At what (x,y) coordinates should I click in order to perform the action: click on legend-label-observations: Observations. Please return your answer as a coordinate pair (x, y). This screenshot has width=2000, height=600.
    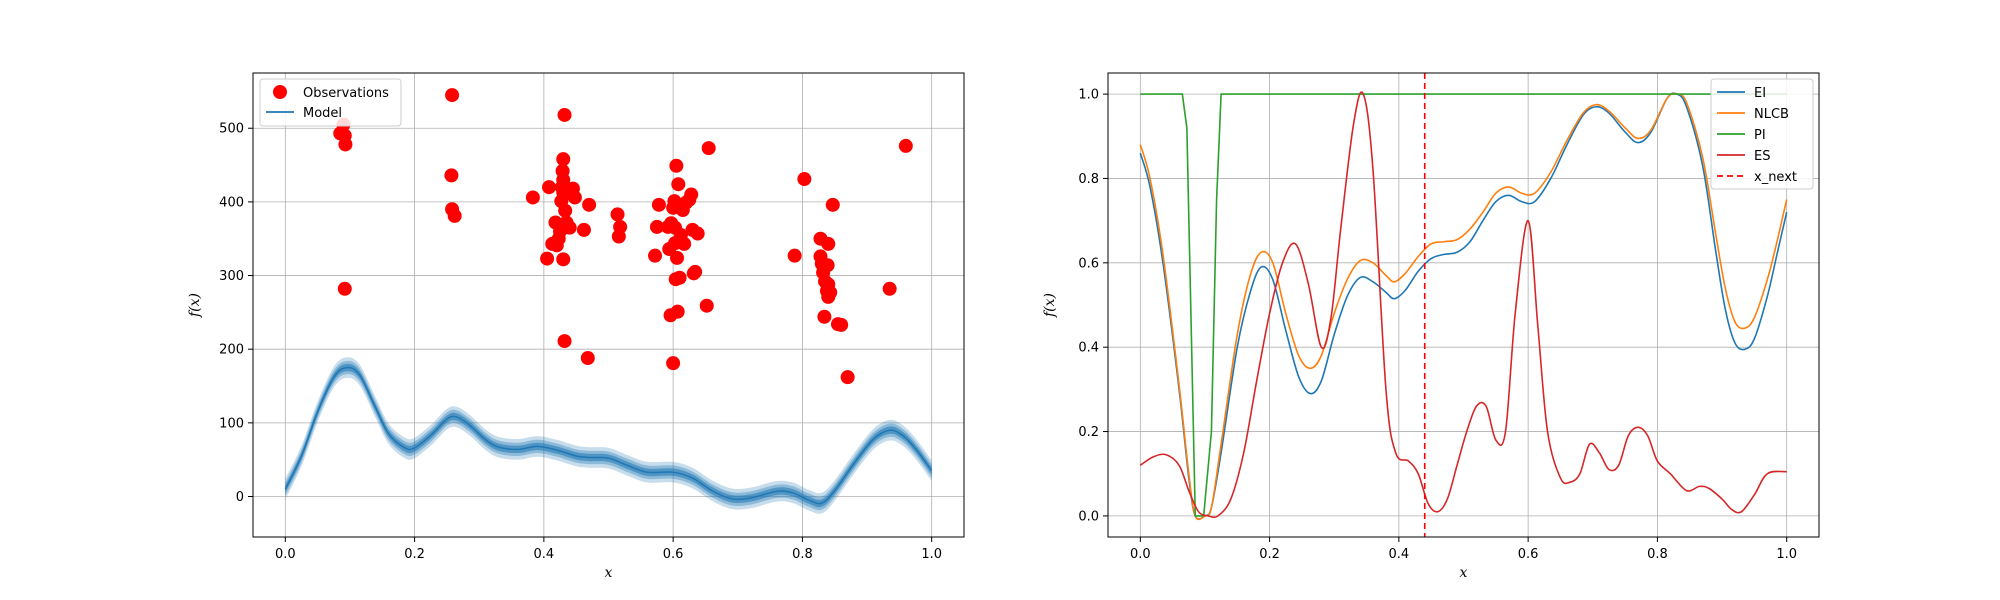
    Looking at the image, I should click on (346, 93).